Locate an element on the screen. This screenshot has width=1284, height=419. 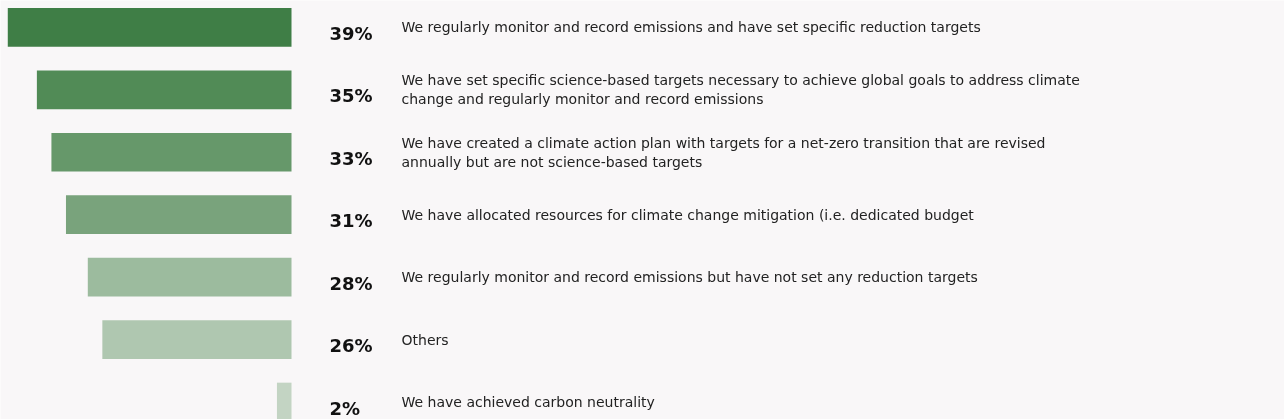
y-tick-label: We regularly monitor and record emissions and have set specific reduction targets is located at coordinates (691, 27).